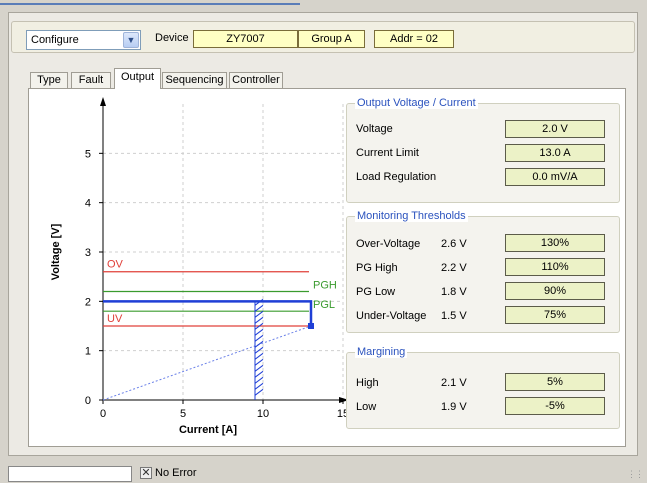  Describe the element at coordinates (396, 177) in the screenshot. I see `load-regulation-label: Load Regulation` at that location.